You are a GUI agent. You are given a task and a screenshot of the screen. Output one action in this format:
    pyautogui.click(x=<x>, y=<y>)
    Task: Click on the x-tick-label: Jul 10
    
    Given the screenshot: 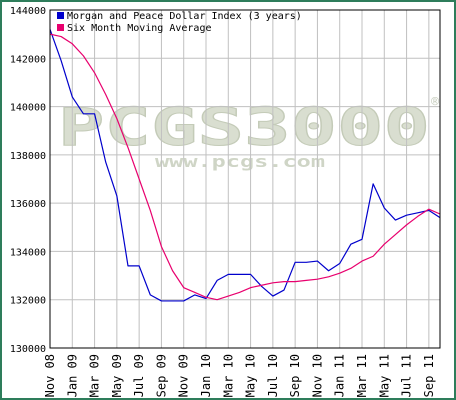 What is the action you would take?
    pyautogui.click(x=273, y=375)
    